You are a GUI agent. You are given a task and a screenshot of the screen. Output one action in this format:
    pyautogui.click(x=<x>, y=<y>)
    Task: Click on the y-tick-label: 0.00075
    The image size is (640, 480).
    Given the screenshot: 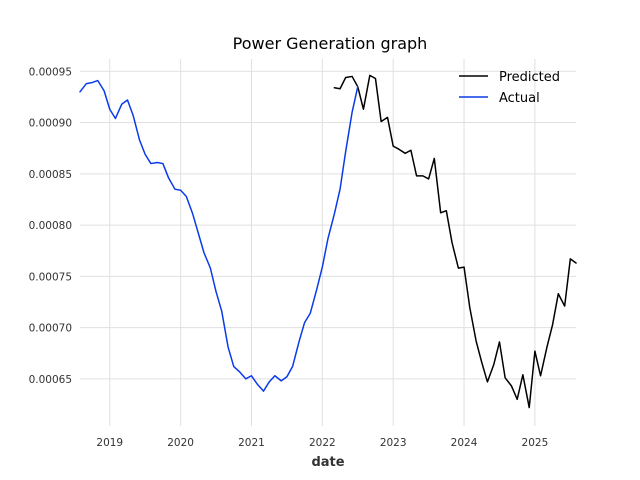 What is the action you would take?
    pyautogui.click(x=50, y=277)
    